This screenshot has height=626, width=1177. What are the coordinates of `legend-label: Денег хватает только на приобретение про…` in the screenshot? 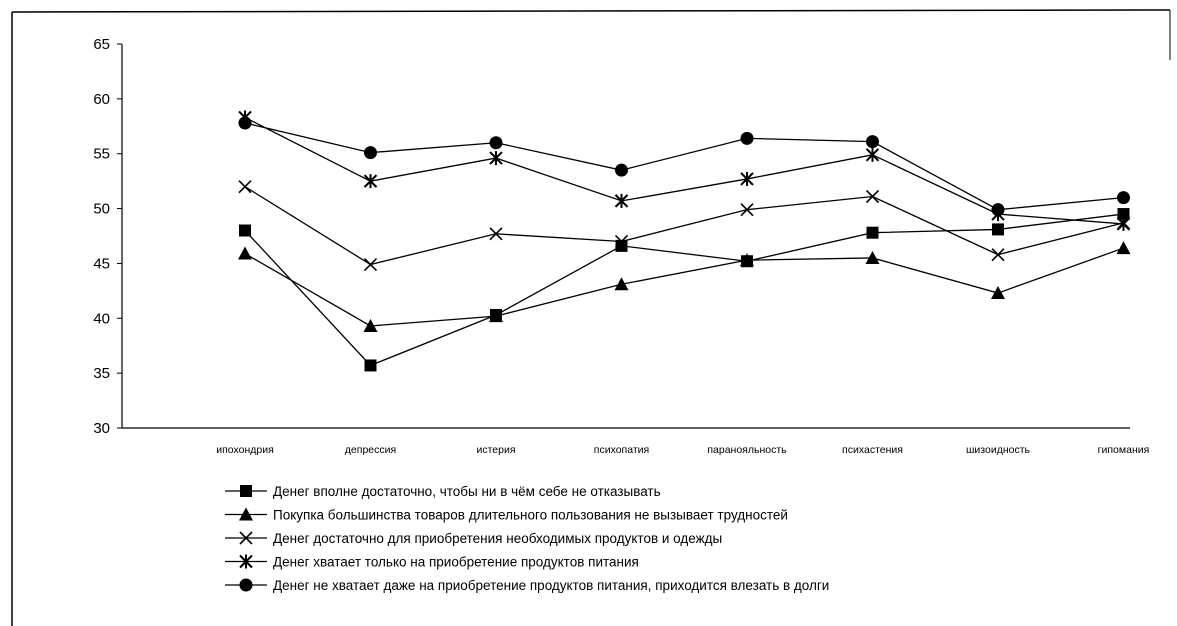 It's located at (456, 562).